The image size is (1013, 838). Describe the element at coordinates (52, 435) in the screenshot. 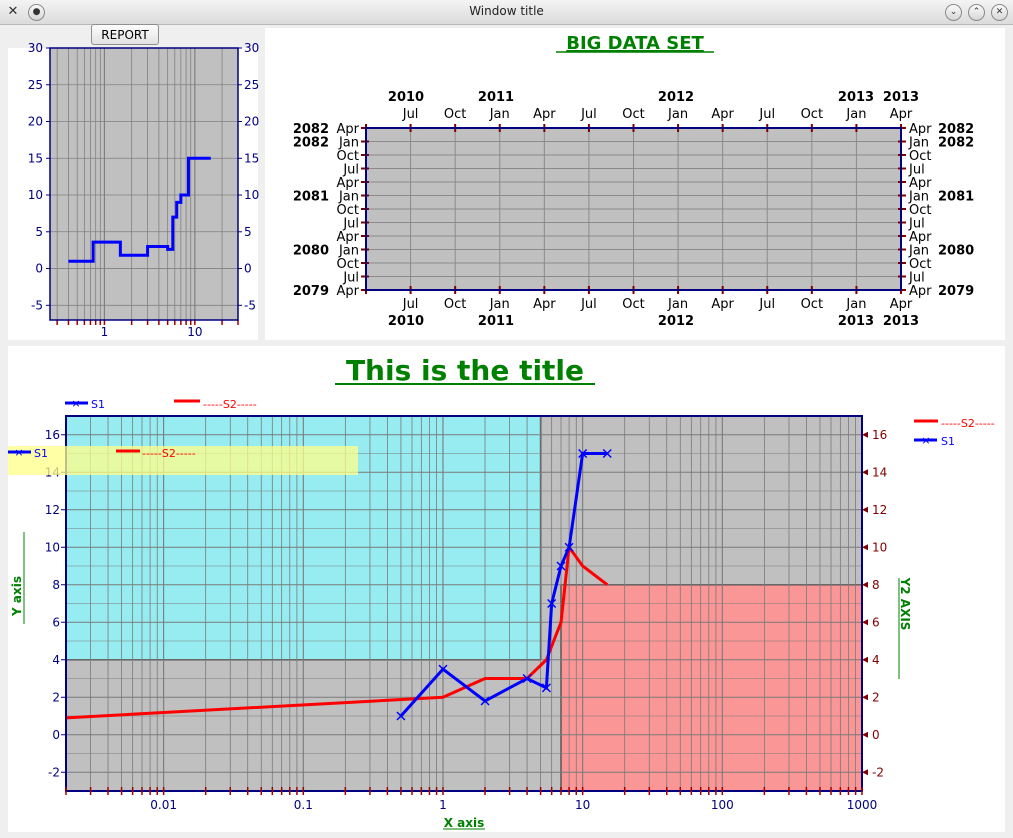

I see `main-y-tick-label: 16` at that location.